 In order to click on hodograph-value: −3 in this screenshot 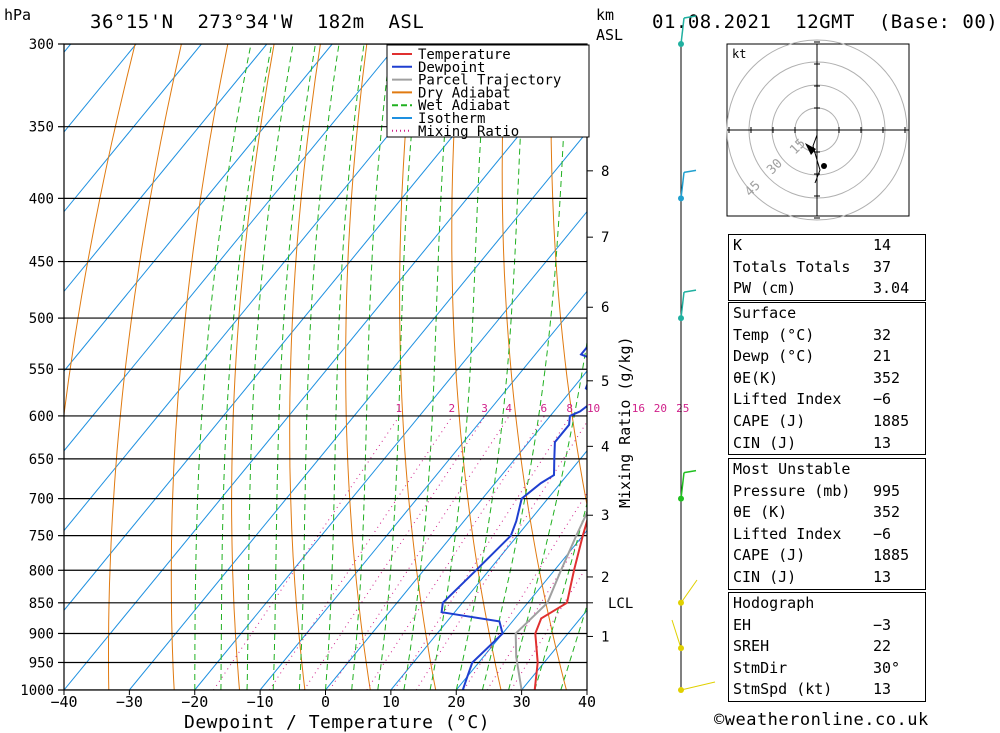, I will do `click(882, 624)`.